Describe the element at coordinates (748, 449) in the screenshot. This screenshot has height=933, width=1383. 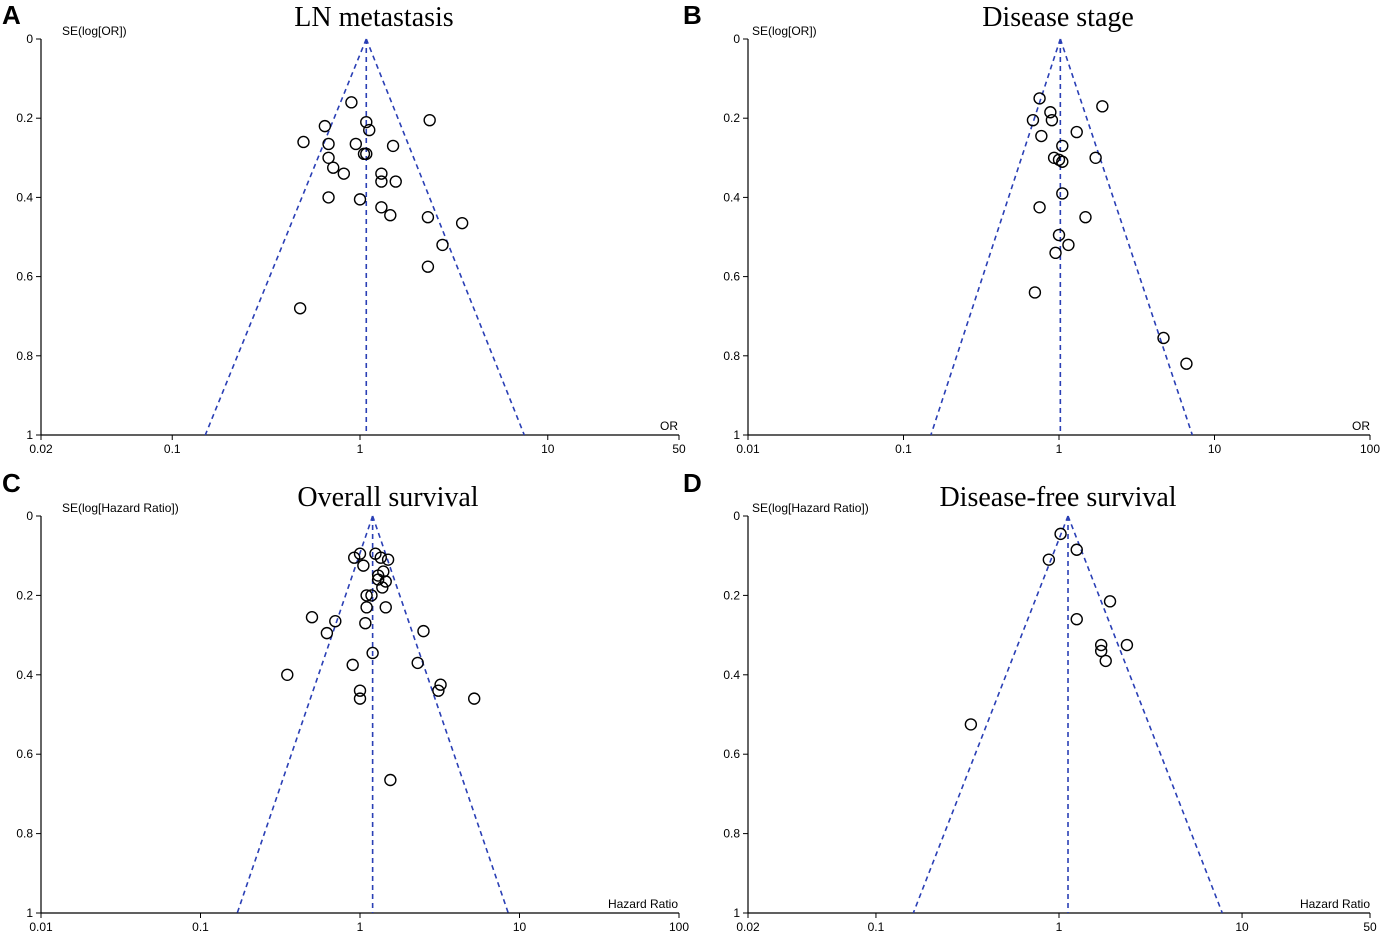
I see `x-tick-label: 0.01` at that location.